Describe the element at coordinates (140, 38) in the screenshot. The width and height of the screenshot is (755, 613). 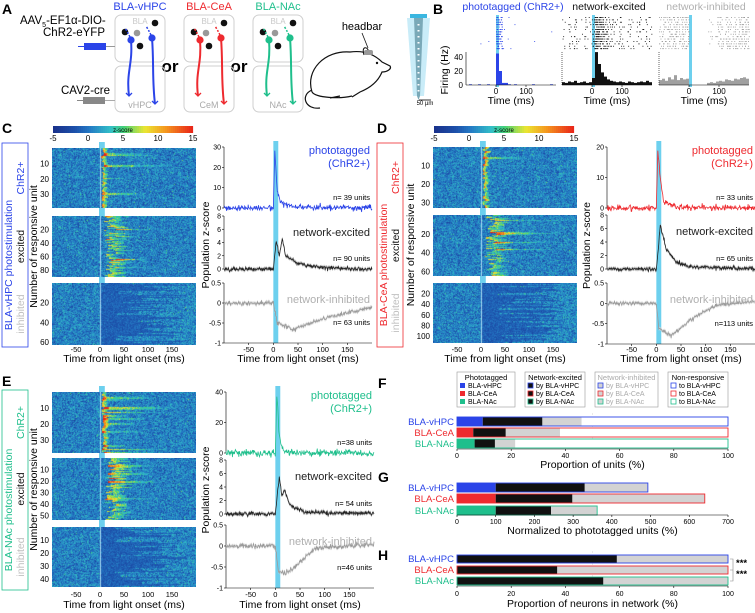
I see `bla-region-box` at that location.